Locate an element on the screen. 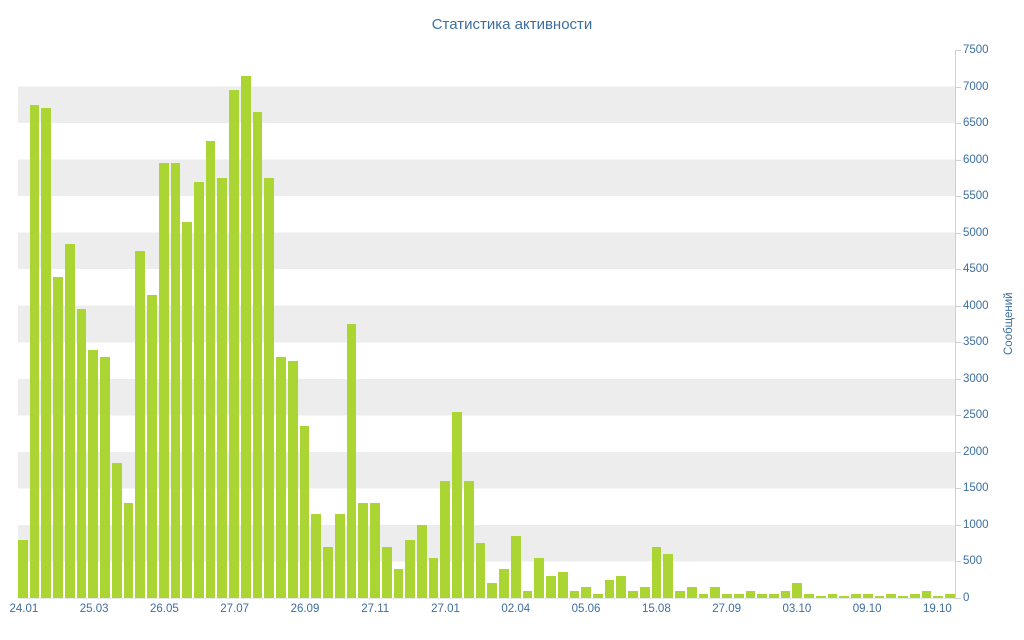 The width and height of the screenshot is (1024, 640). y-tick-label: 1500 is located at coordinates (976, 488).